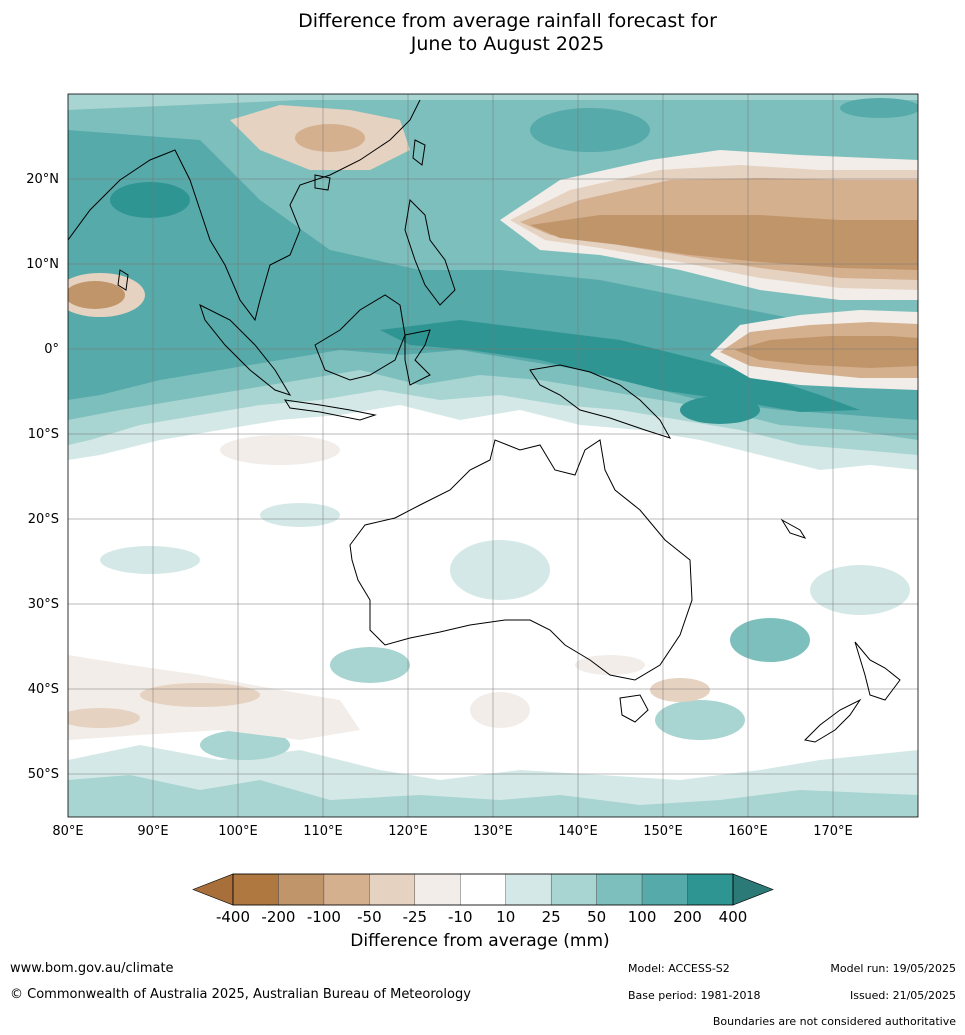 The image size is (965, 1035). Describe the element at coordinates (500, 570) in the screenshot. I see `contour-wet-aus-interior` at that location.